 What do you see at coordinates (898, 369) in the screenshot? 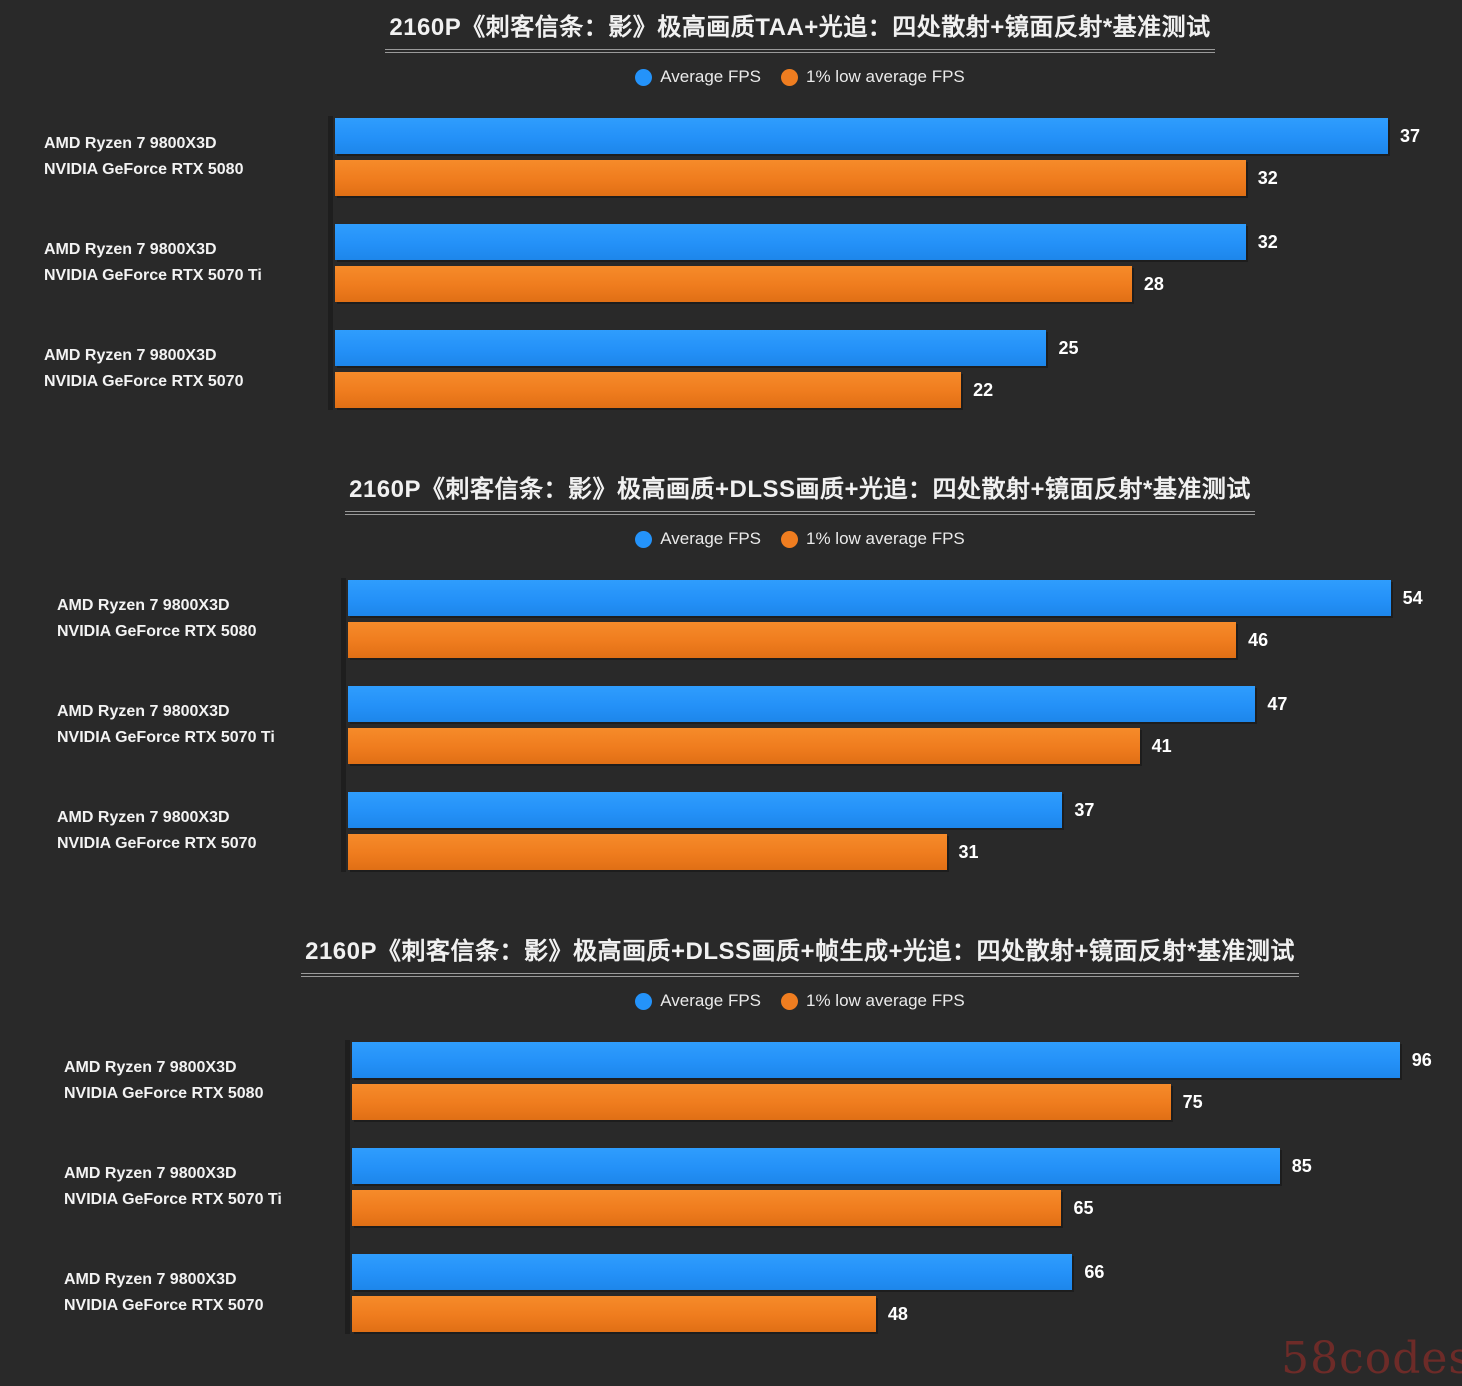
I see `bars: 25 22` at bounding box center [898, 369].